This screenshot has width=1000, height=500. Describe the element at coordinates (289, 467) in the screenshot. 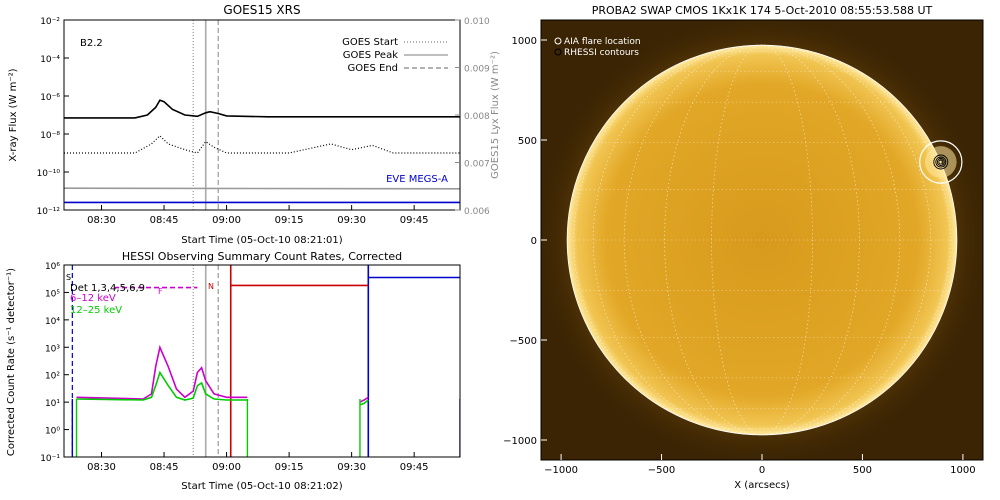

I see `x-tick-label-1-3: 09:15` at that location.